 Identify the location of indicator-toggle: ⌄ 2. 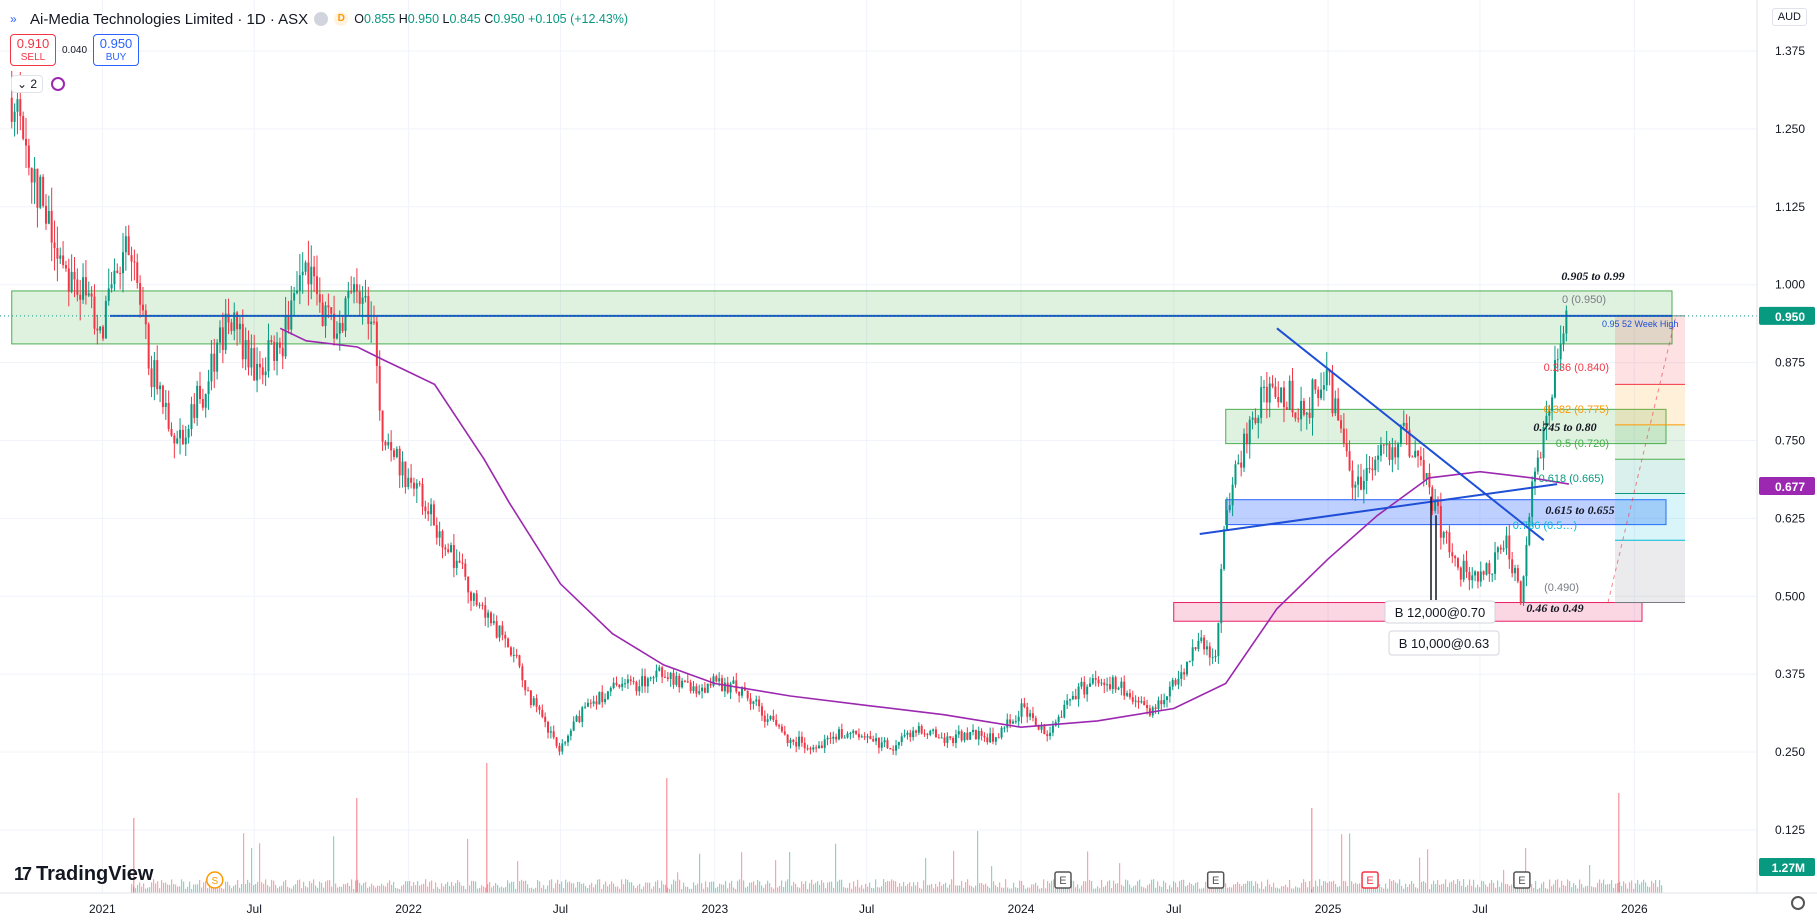
(27, 84).